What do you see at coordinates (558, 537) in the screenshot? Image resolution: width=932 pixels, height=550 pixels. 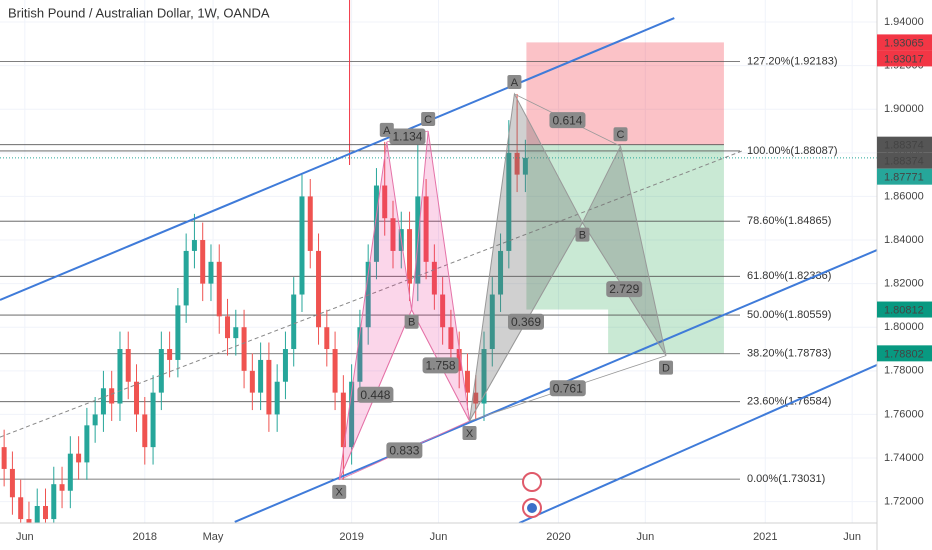 I see `x-tick-label: 2020` at bounding box center [558, 537].